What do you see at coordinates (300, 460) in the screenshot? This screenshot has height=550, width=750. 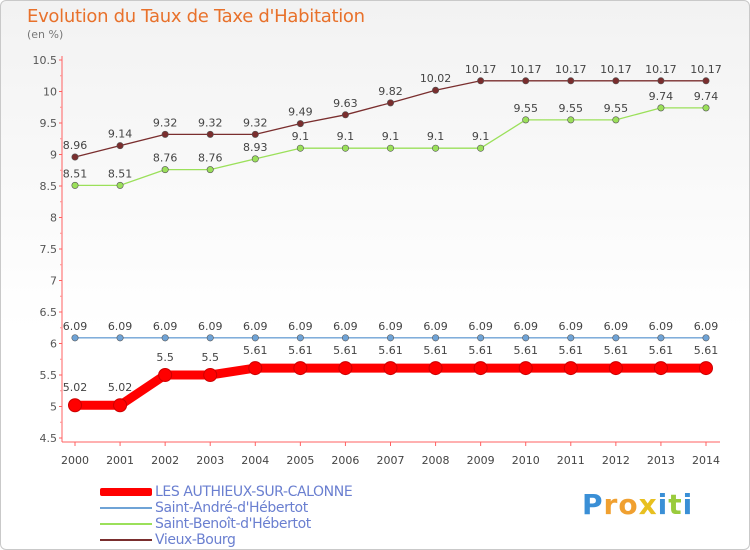 I see `x-tick-label: 2005` at bounding box center [300, 460].